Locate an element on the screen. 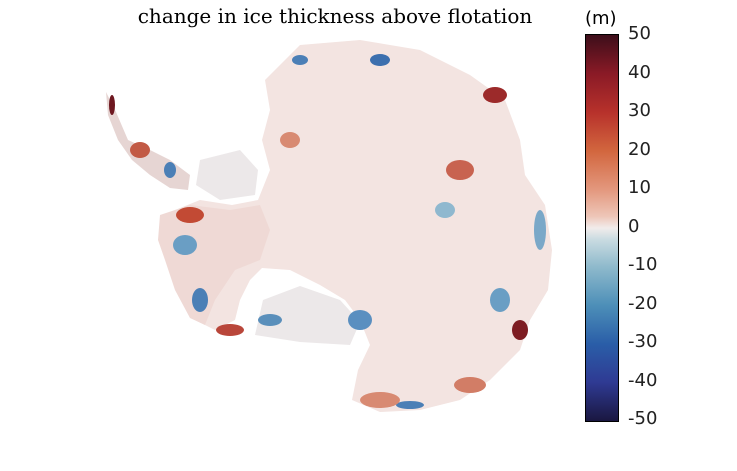  filchner-ronne-ice-shelf is located at coordinates (227, 175).